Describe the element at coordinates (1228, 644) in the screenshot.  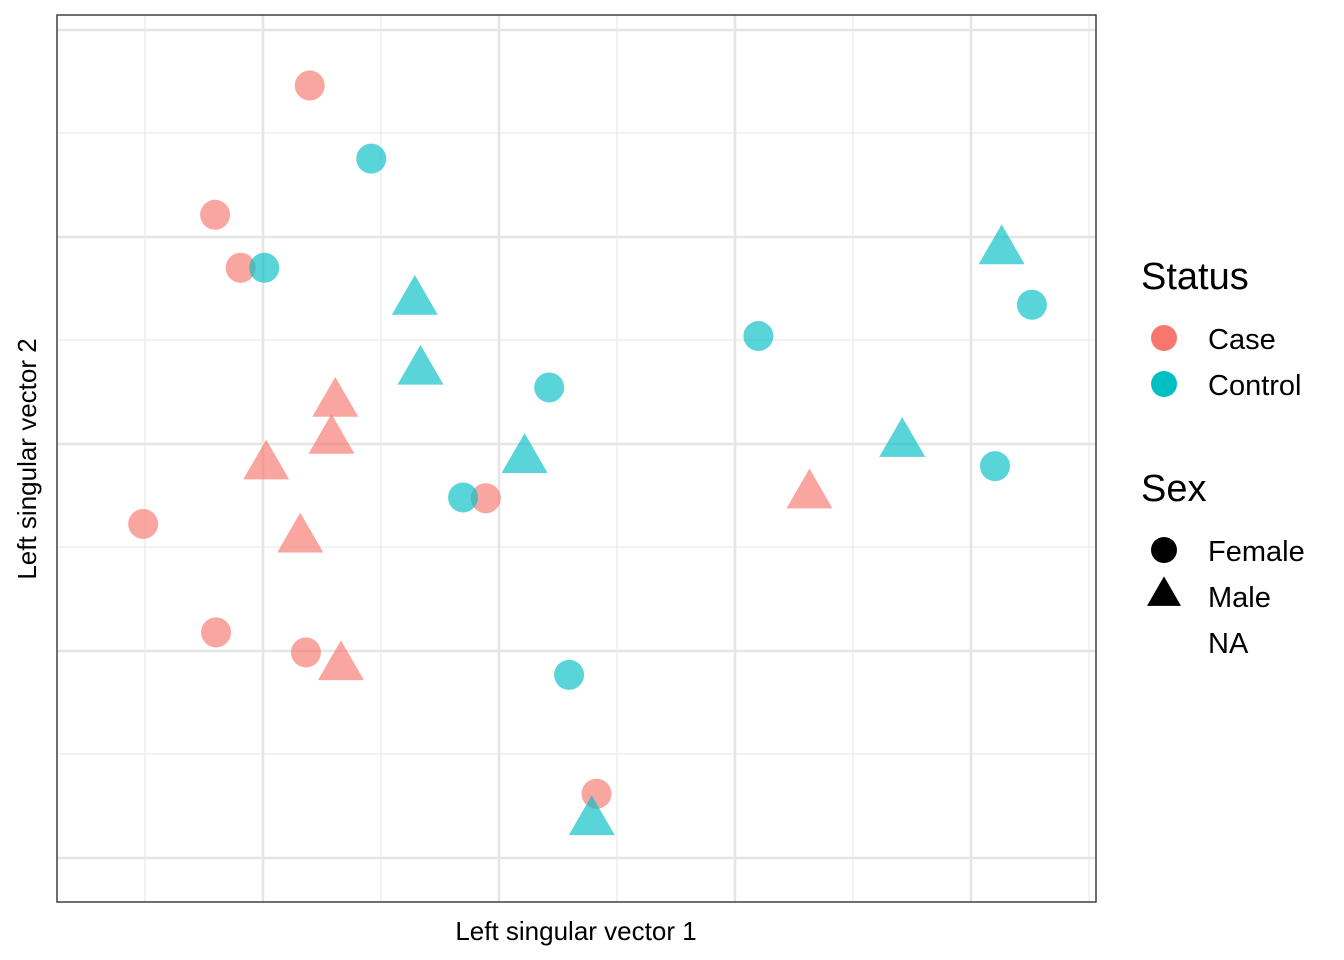
I see `legend-label: NA` at that location.